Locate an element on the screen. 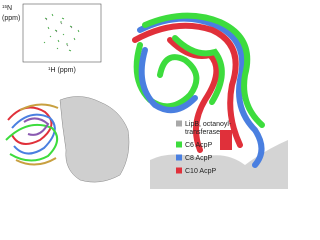  legend-label: LipB, octanoyl- is located at coordinates (208, 124).